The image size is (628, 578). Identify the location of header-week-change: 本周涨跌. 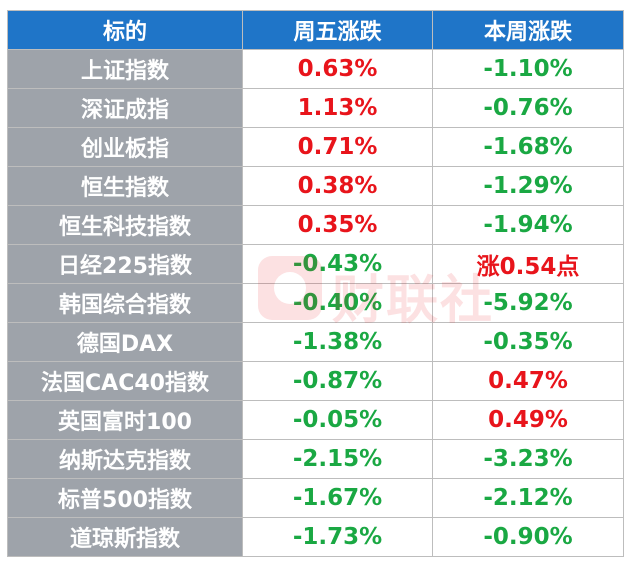
(528, 30).